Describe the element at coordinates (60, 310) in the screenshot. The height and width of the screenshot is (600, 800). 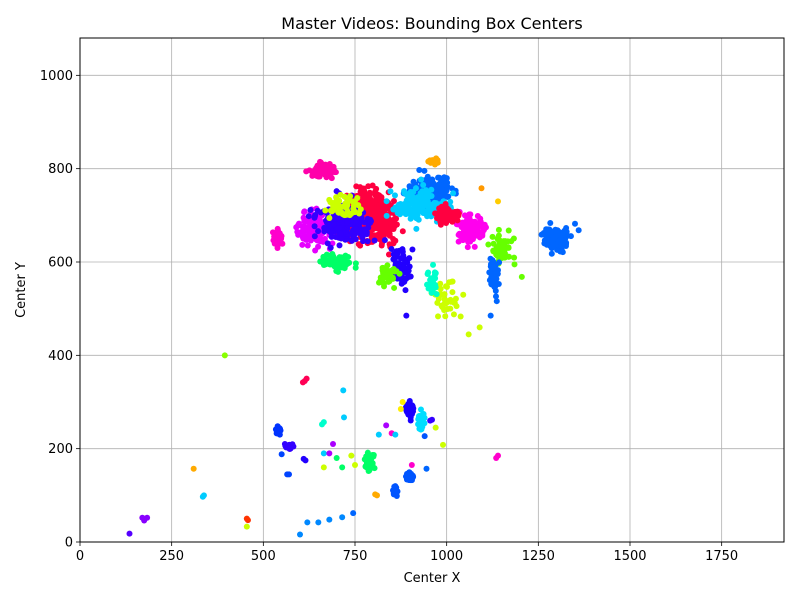
I see `y-axis-ticks: 0 200 400 600 800 1000` at that location.